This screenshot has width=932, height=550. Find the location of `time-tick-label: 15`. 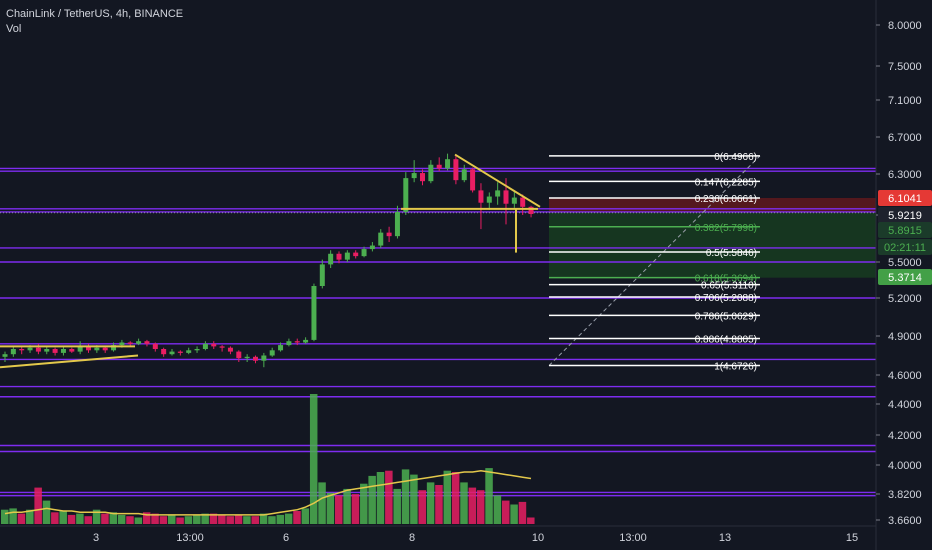

time-tick-label: 15 is located at coordinates (852, 538).